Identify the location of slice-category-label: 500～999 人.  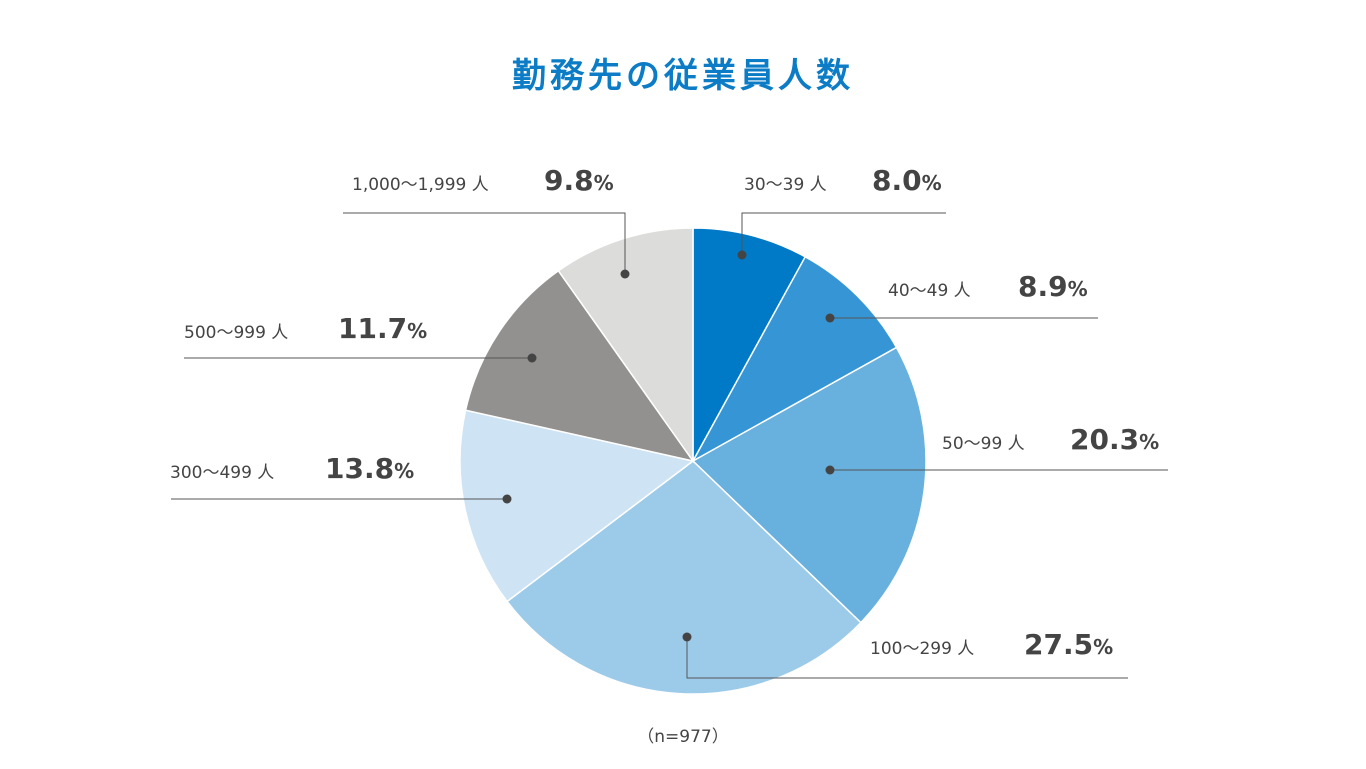
(236, 333).